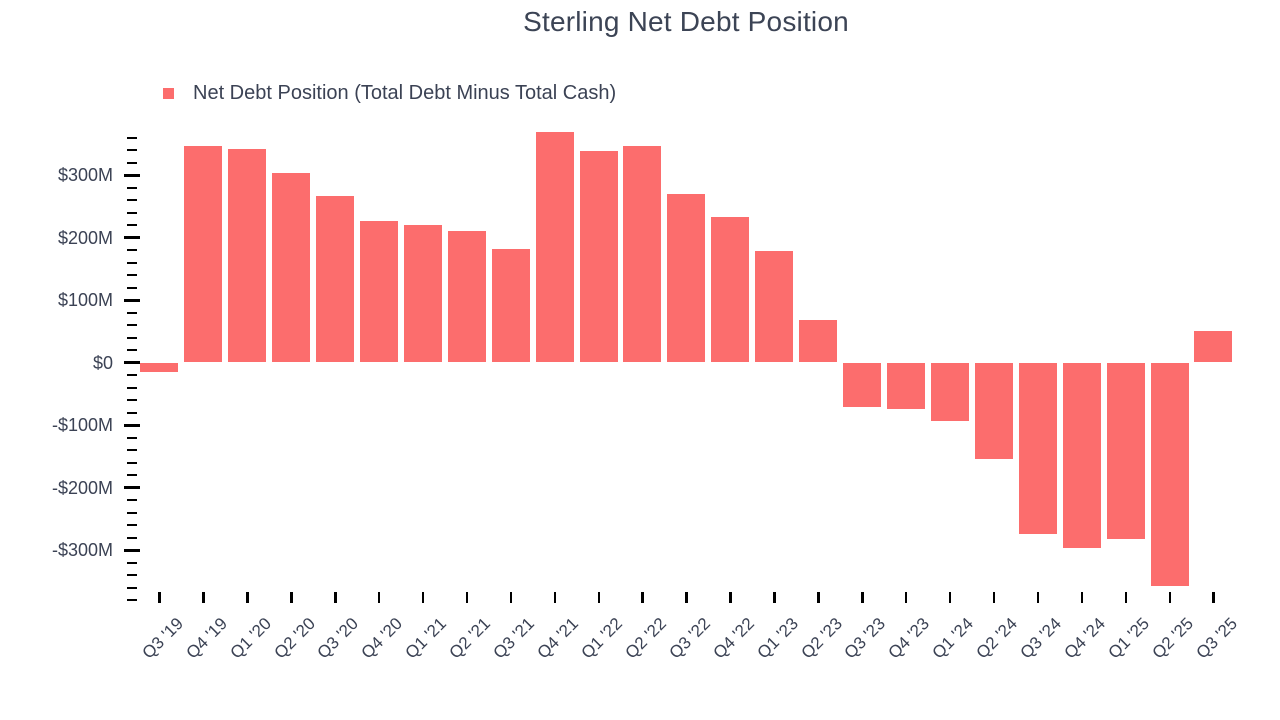  Describe the element at coordinates (82, 550) in the screenshot. I see `y-axis-label: -$300M` at that location.